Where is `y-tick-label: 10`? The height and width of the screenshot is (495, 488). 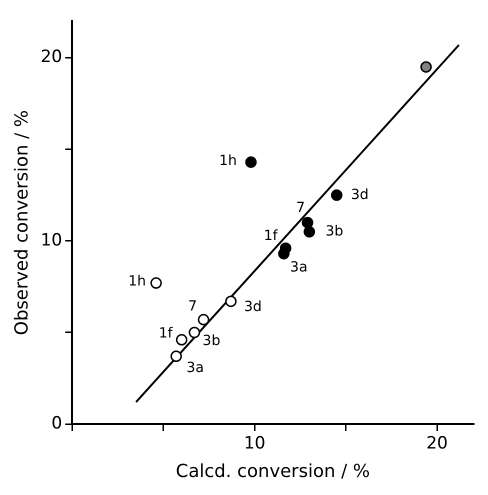
y-tick-label: 10 is located at coordinates (51, 240).